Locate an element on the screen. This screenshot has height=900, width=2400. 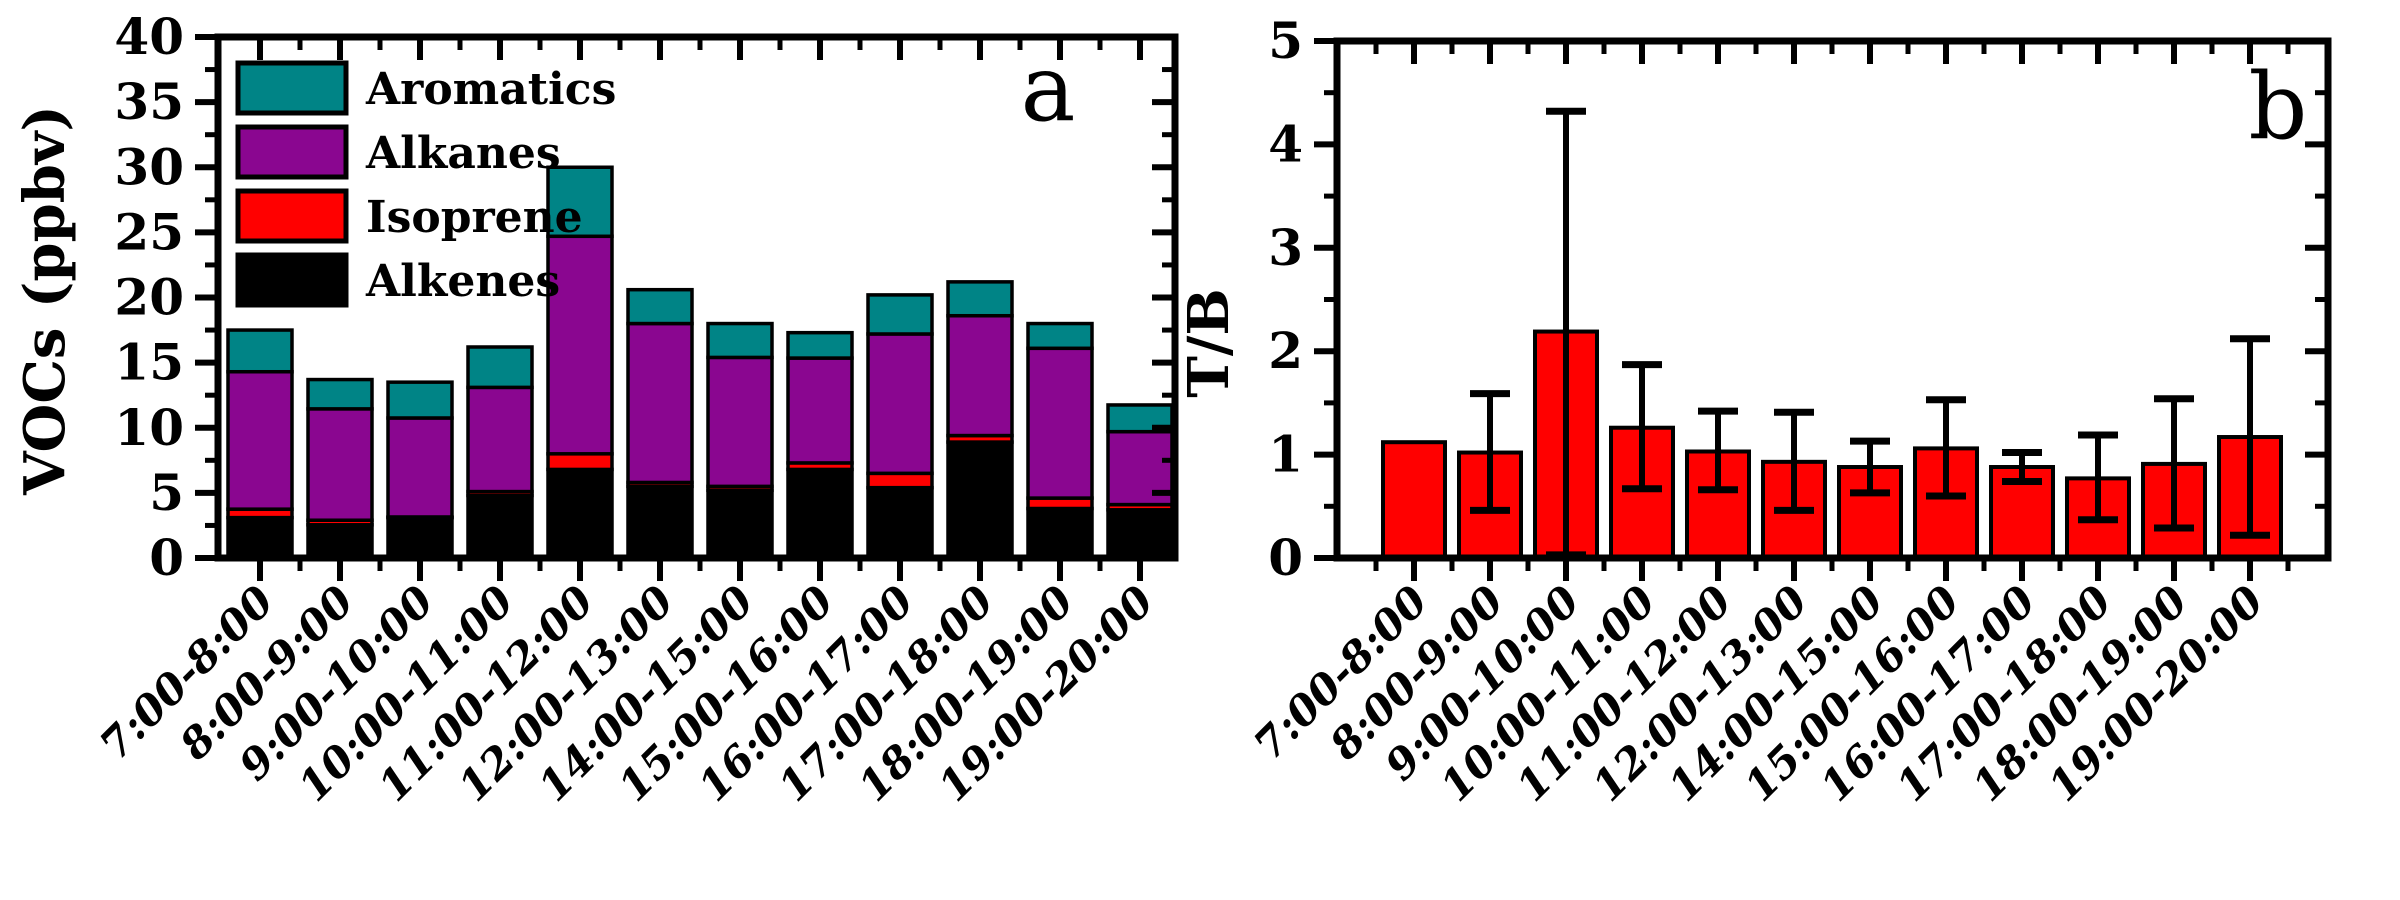
y-tick-label-b-3: 3 is located at coordinates (1285, 247).